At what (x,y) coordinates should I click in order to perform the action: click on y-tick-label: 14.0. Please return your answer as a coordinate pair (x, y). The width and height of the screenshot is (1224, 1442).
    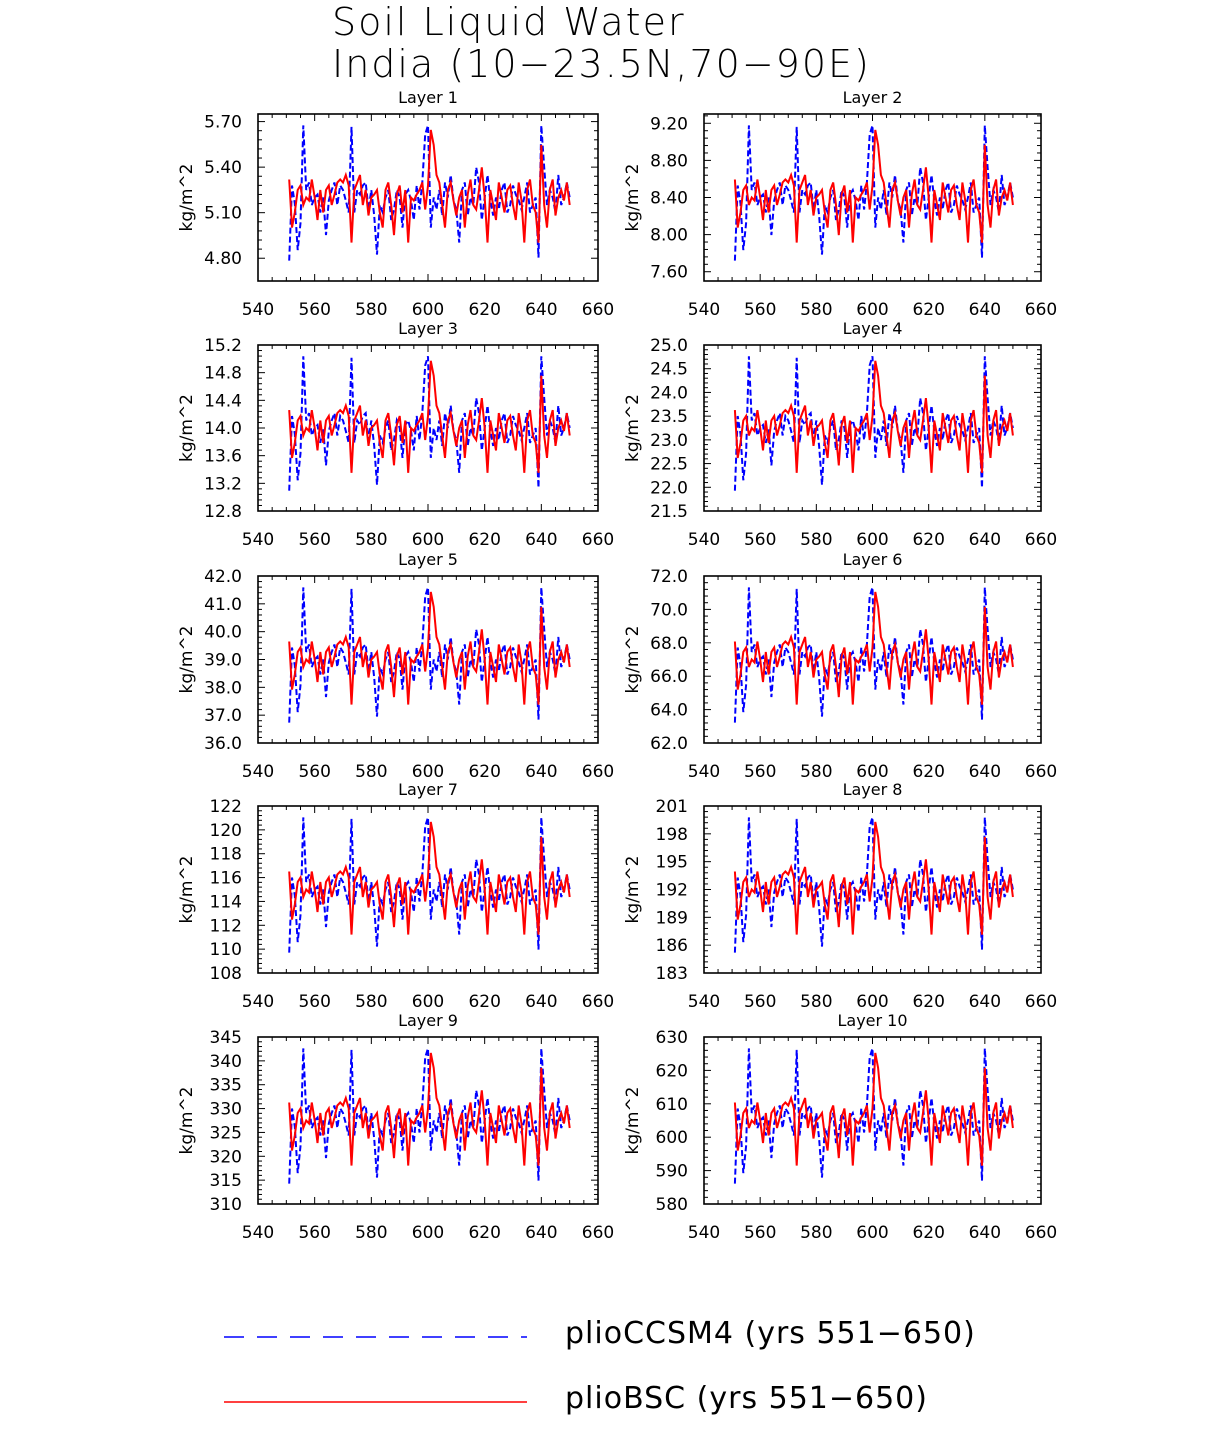
    Looking at the image, I should click on (223, 429).